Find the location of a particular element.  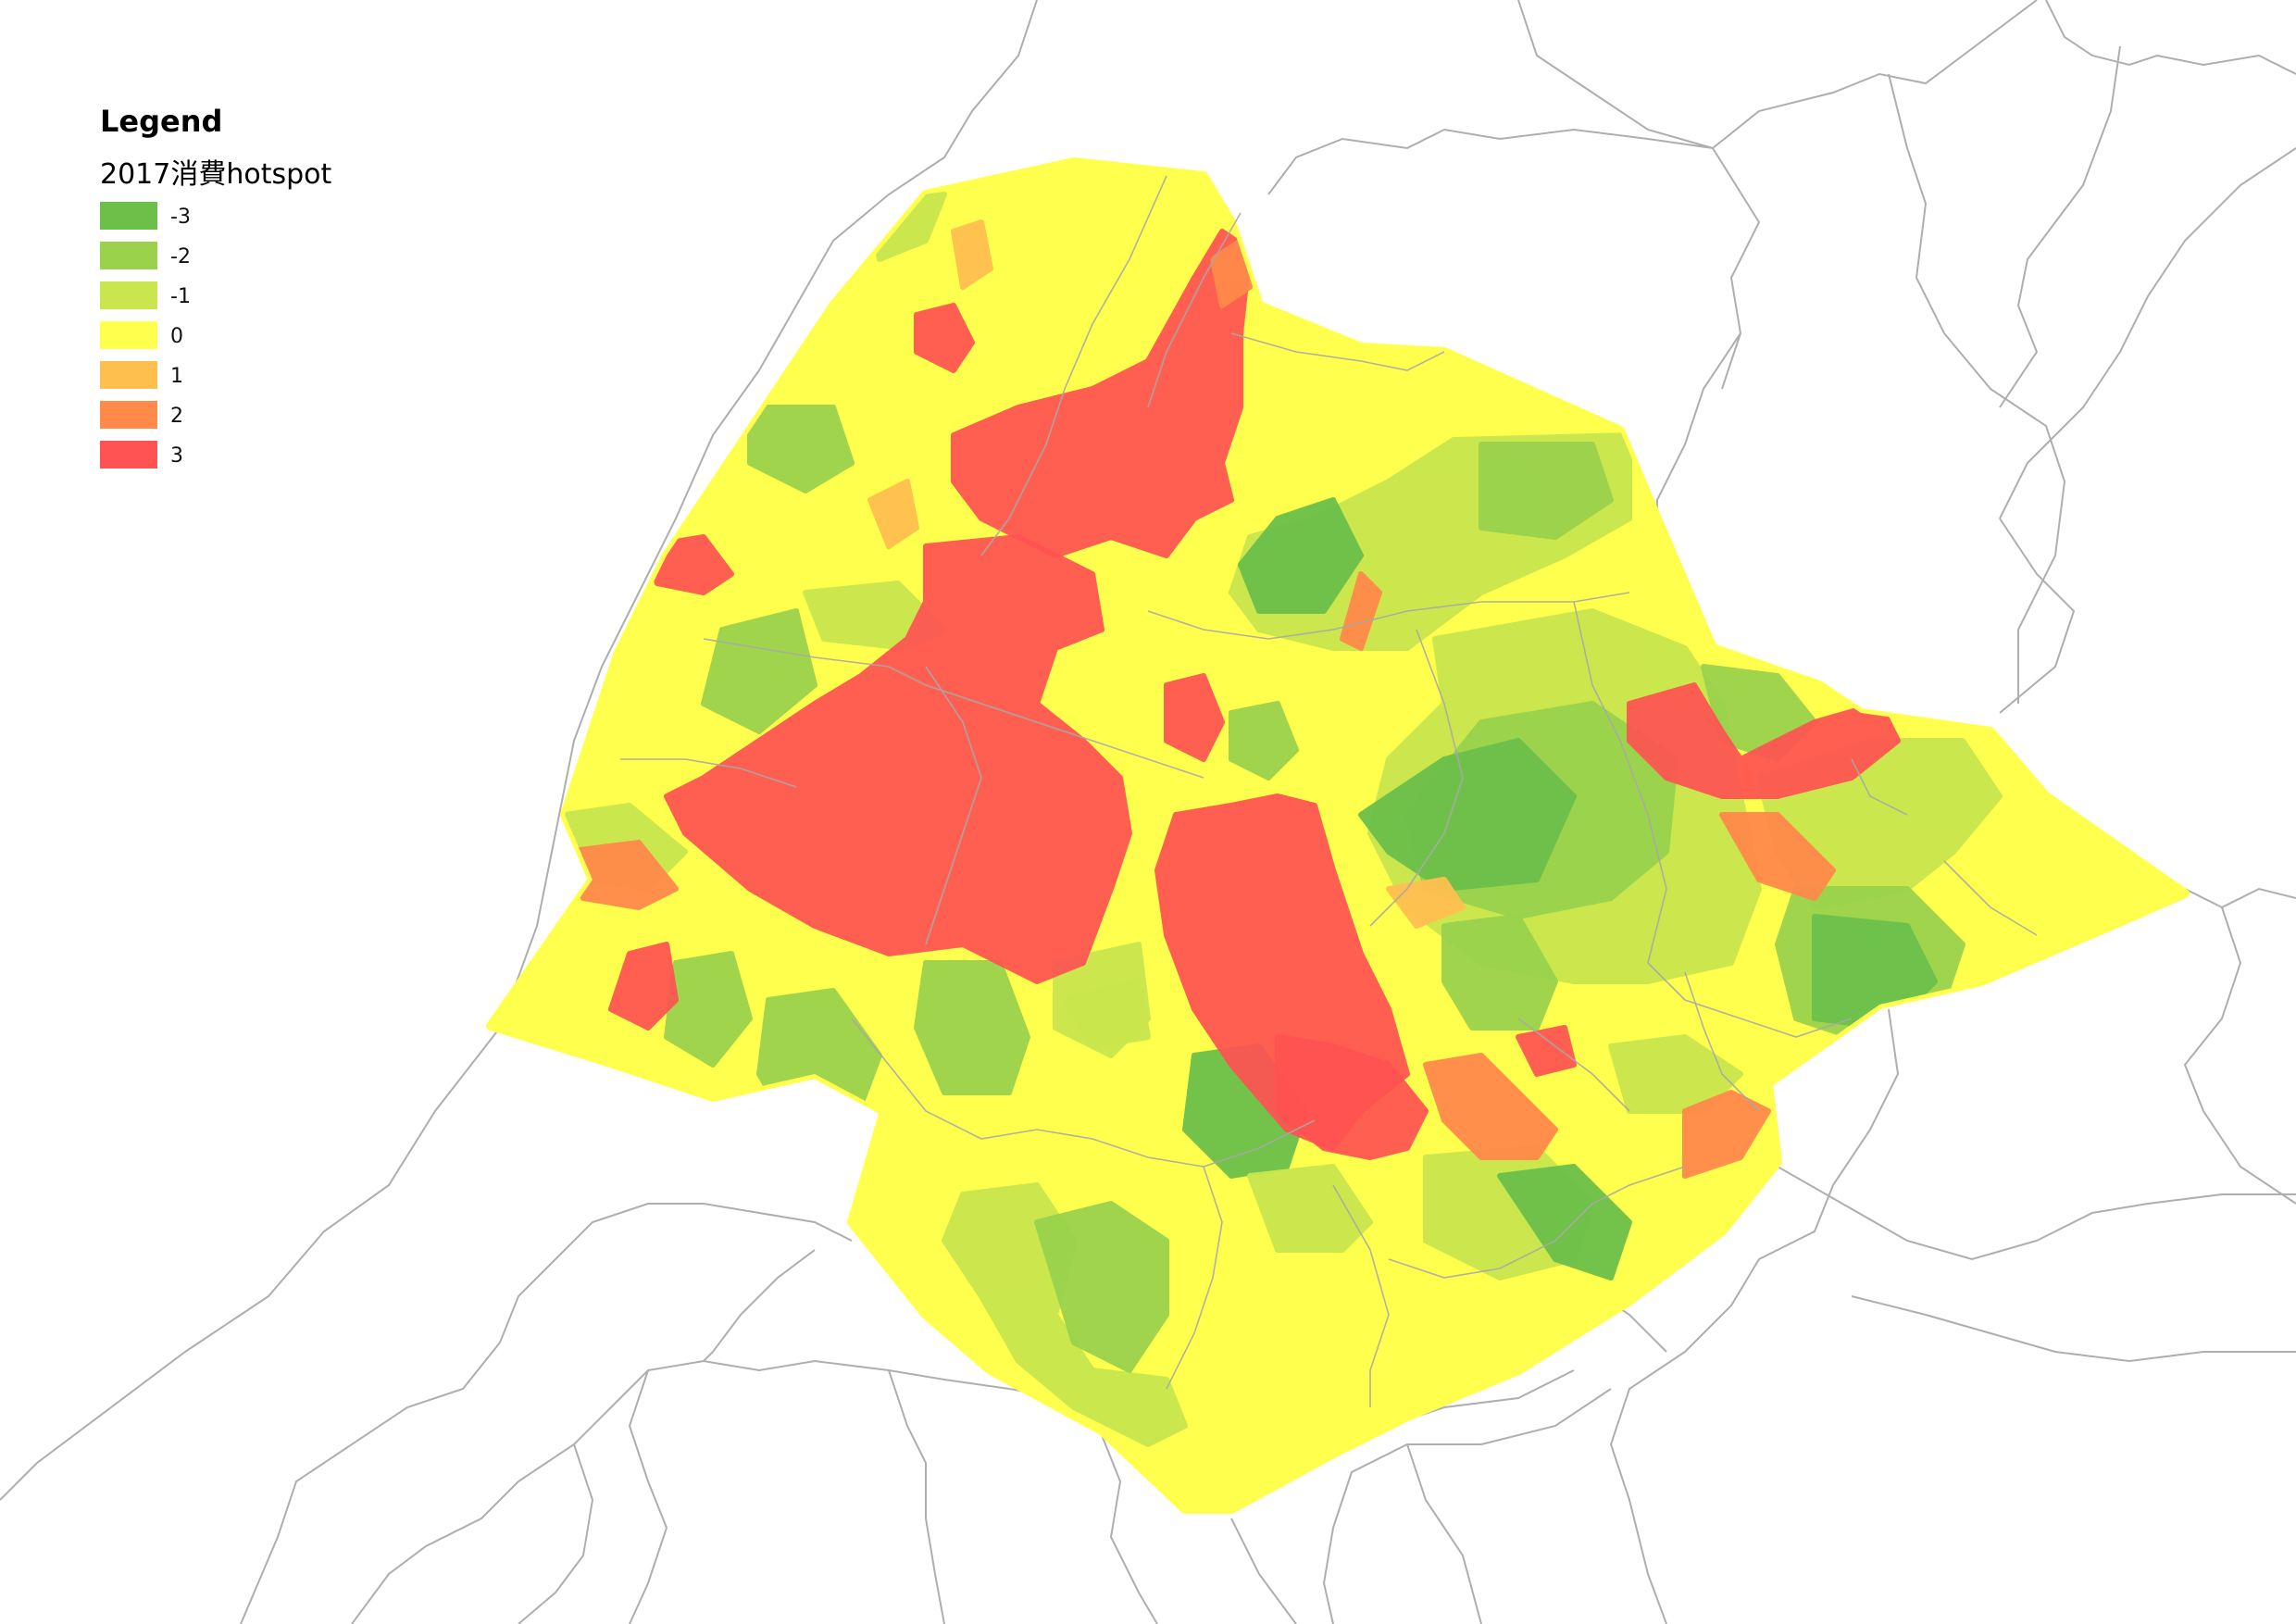

legend-class-label: 3 is located at coordinates (176, 456).